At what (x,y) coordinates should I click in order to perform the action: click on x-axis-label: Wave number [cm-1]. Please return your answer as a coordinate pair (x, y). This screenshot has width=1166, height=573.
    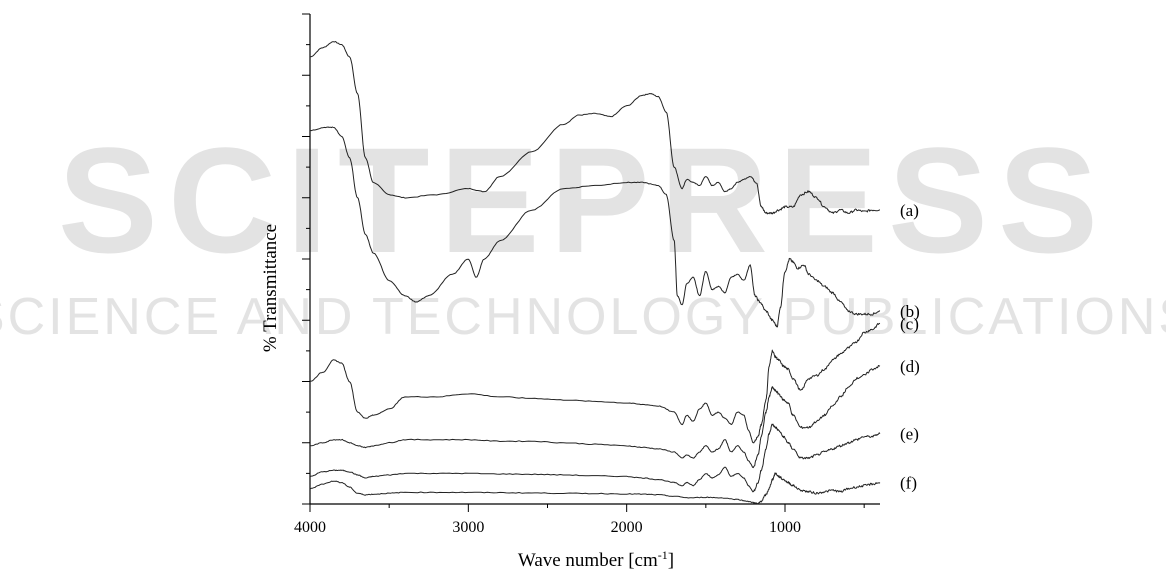
    Looking at the image, I should click on (596, 559).